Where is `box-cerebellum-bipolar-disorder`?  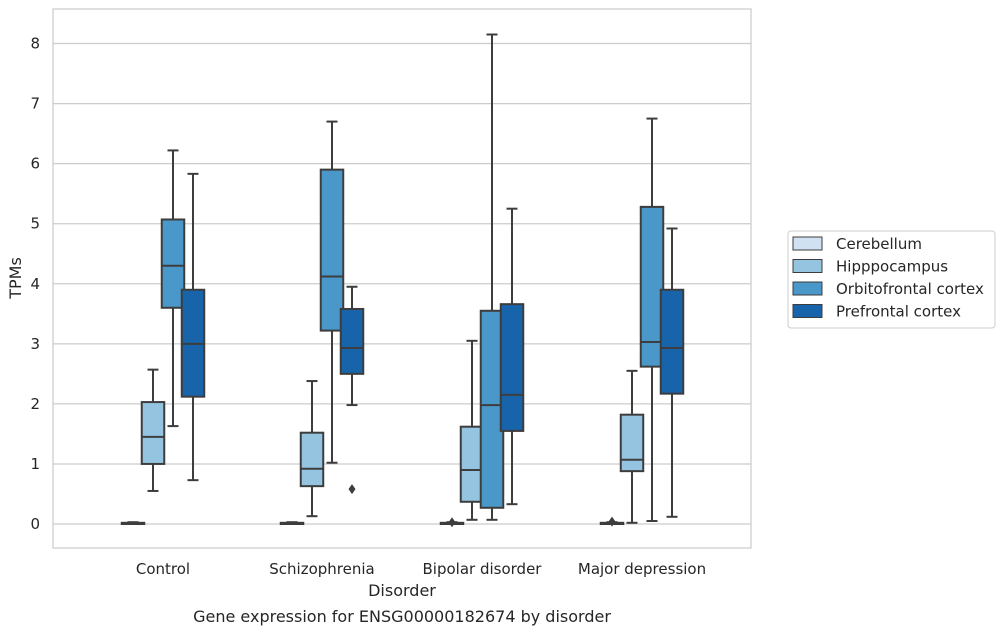 box-cerebellum-bipolar-disorder is located at coordinates (452, 522).